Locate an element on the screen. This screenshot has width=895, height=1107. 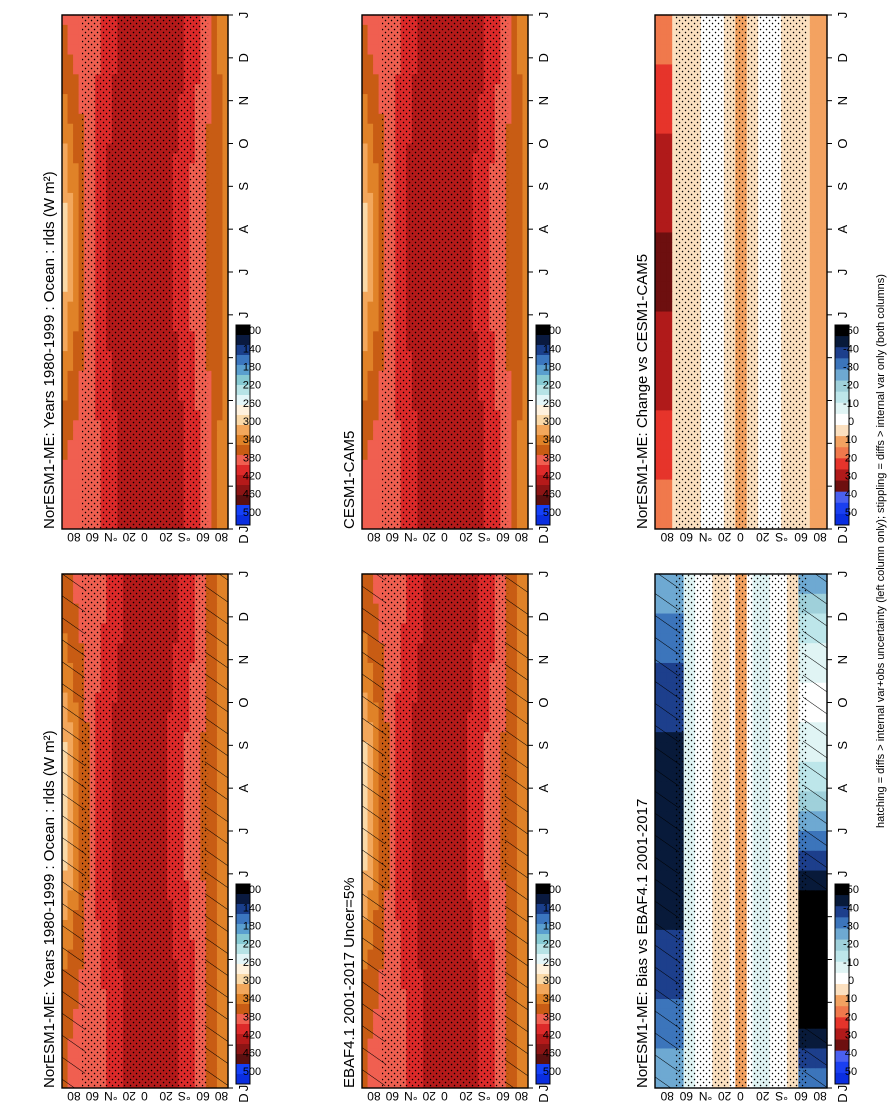
month-label: D is located at coordinates (243, 616).